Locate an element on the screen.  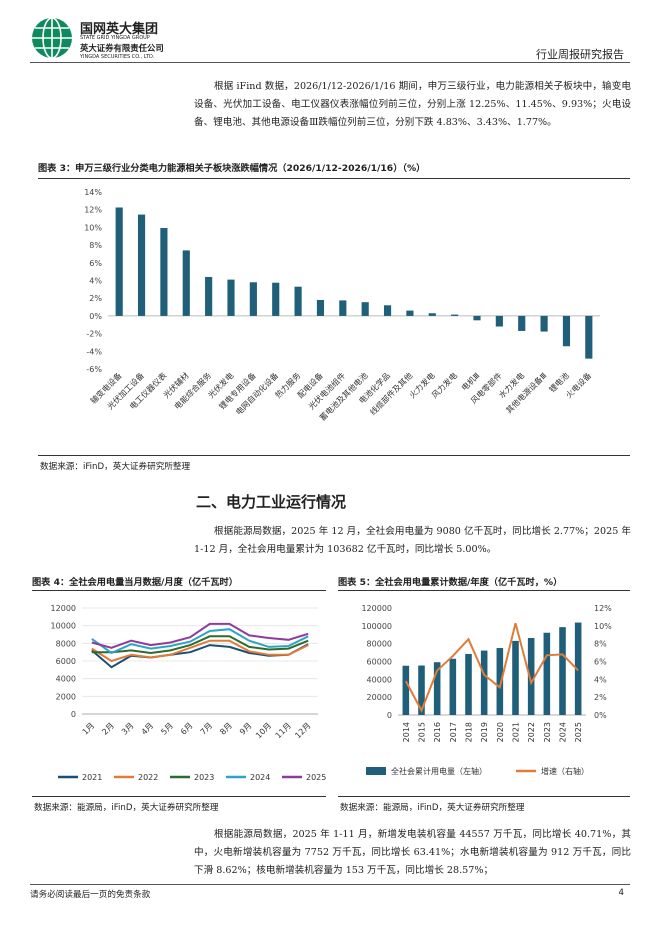
y-tick-label: 0% is located at coordinates (95, 316).